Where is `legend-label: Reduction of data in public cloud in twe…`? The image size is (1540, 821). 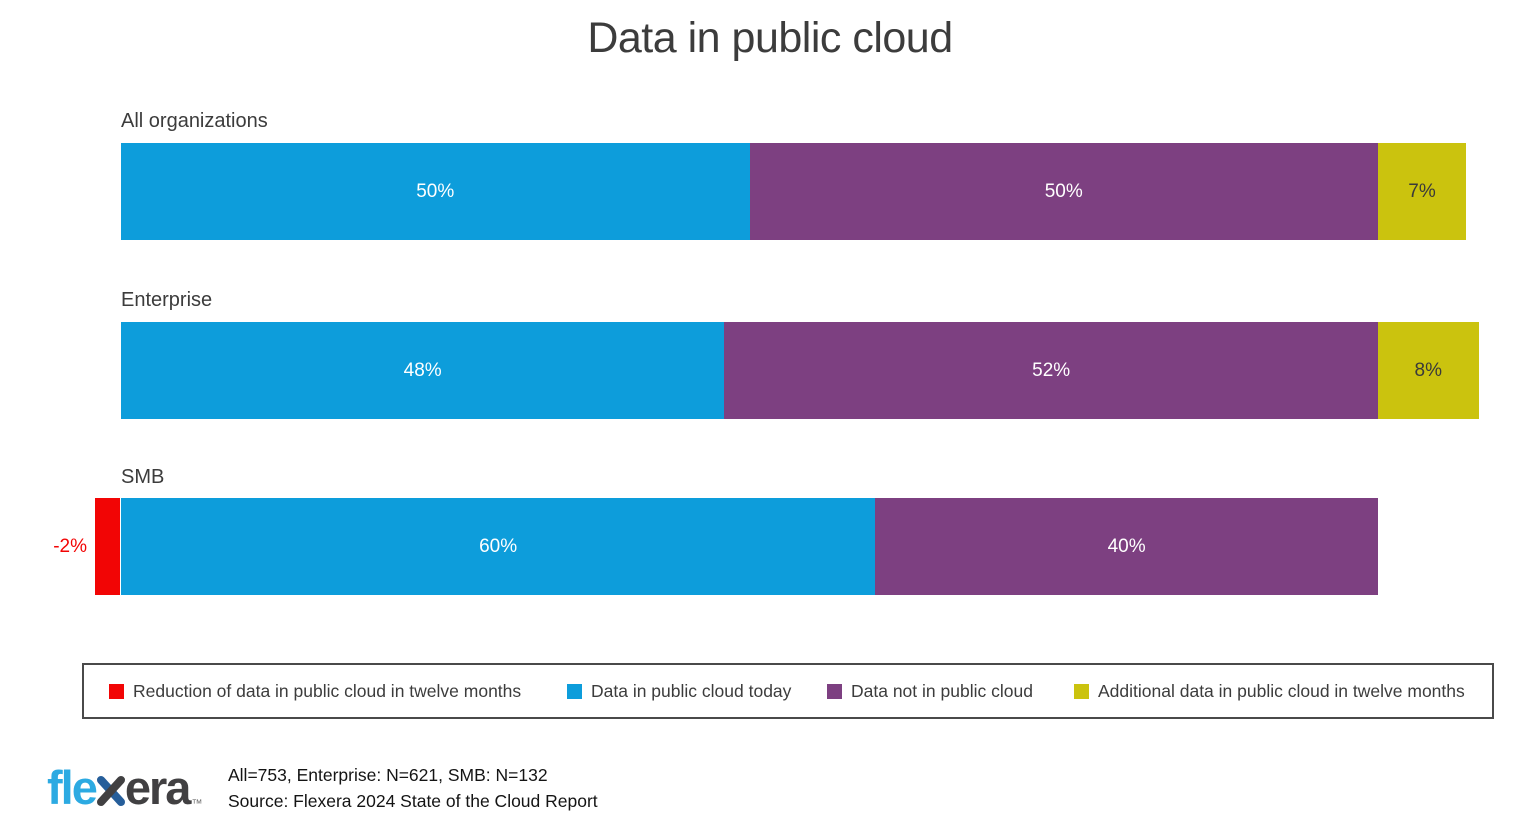
legend-label: Reduction of data in public cloud in twe… is located at coordinates (327, 690).